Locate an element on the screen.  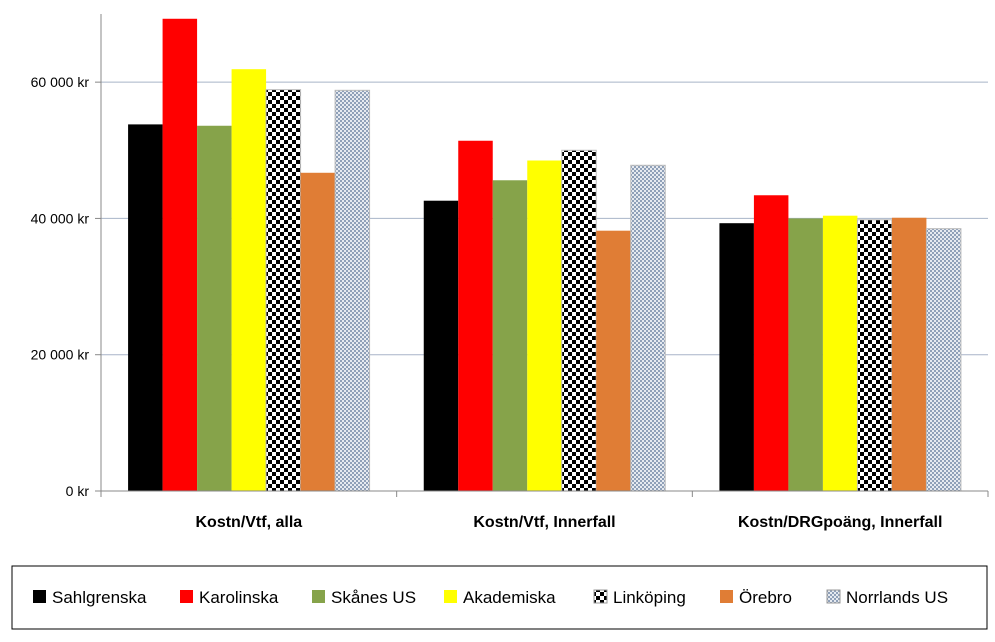
legend-label: Akademiska is located at coordinates (509, 597).